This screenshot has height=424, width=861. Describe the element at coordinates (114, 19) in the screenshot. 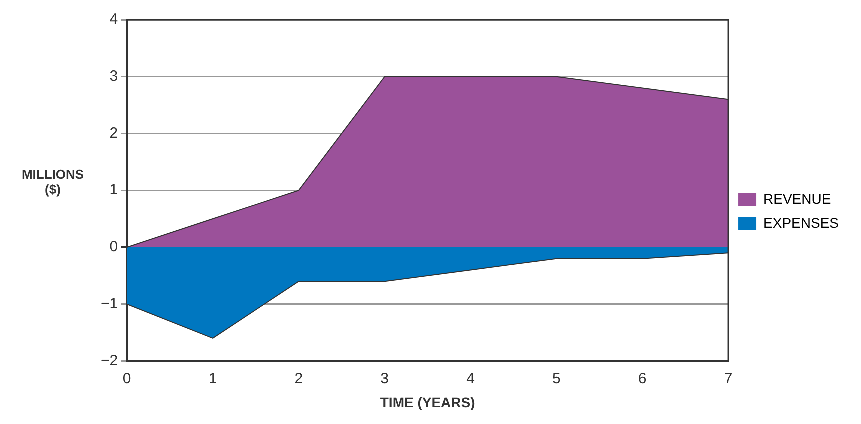

I see `y-tick-label: 4` at that location.